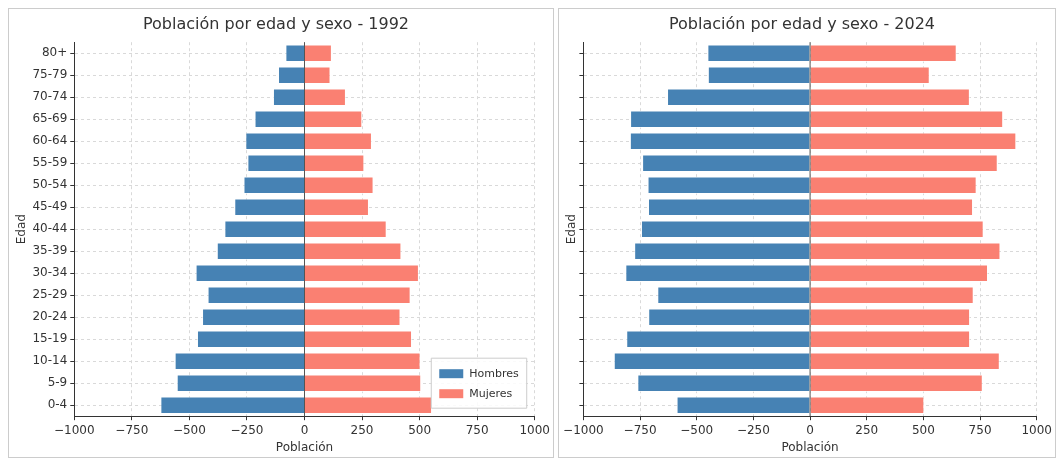 This screenshot has height=461, width=1064. Describe the element at coordinates (494, 374) in the screenshot. I see `legend-label: Hombres` at that location.